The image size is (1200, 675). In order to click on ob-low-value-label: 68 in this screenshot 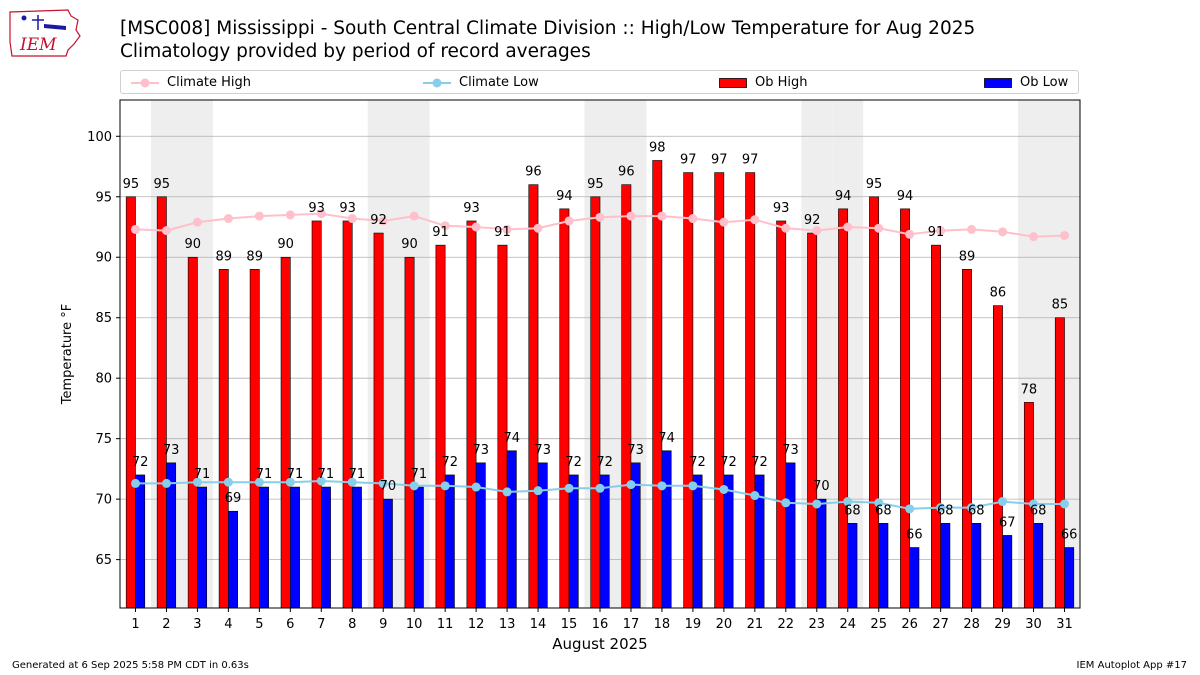, I will do `click(976, 510)`.